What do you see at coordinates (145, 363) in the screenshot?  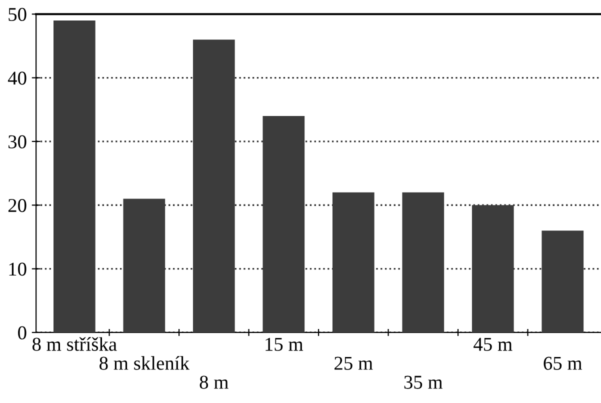 I see `x-tick-label: 8 m skleník` at bounding box center [145, 363].